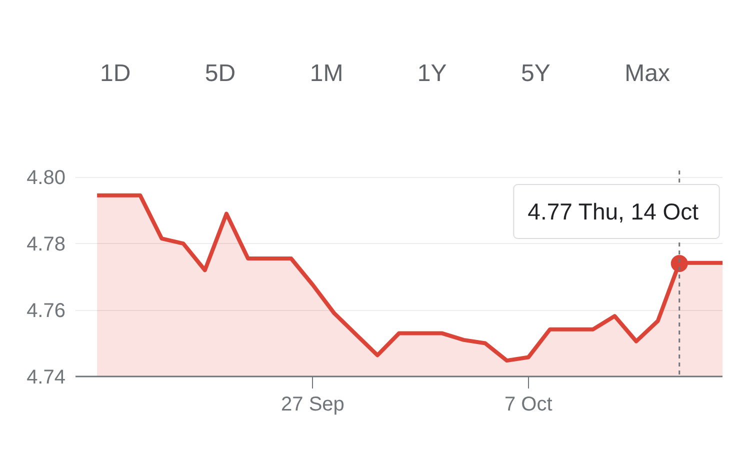 The height and width of the screenshot is (472, 732). Describe the element at coordinates (115, 74) in the screenshot. I see `text: 1D` at that location.